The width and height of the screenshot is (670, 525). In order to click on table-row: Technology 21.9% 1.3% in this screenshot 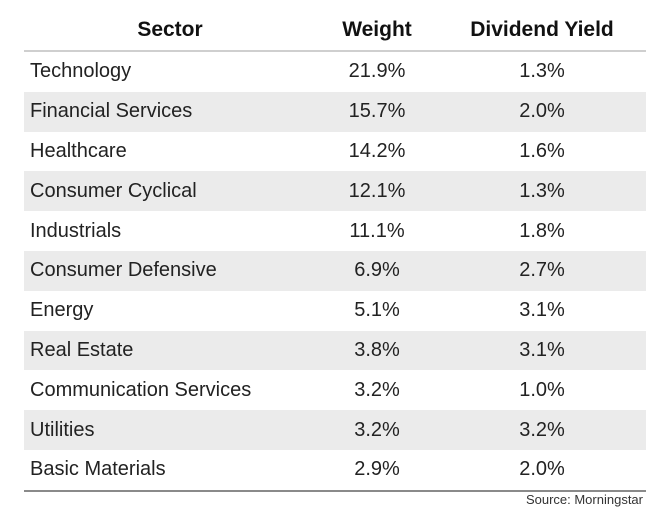, I will do `click(335, 71)`.